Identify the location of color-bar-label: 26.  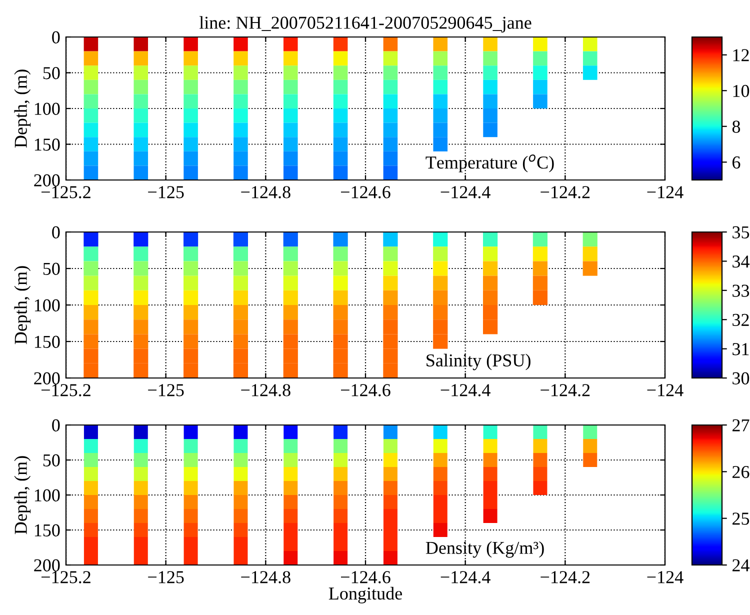
(741, 472).